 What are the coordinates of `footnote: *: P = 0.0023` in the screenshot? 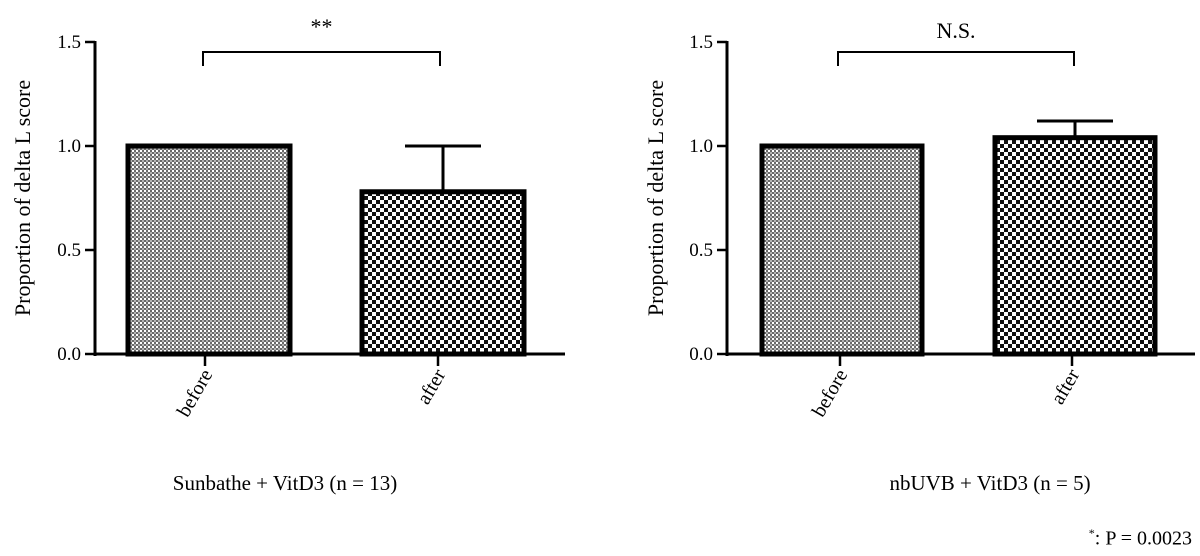 It's located at (1092, 540).